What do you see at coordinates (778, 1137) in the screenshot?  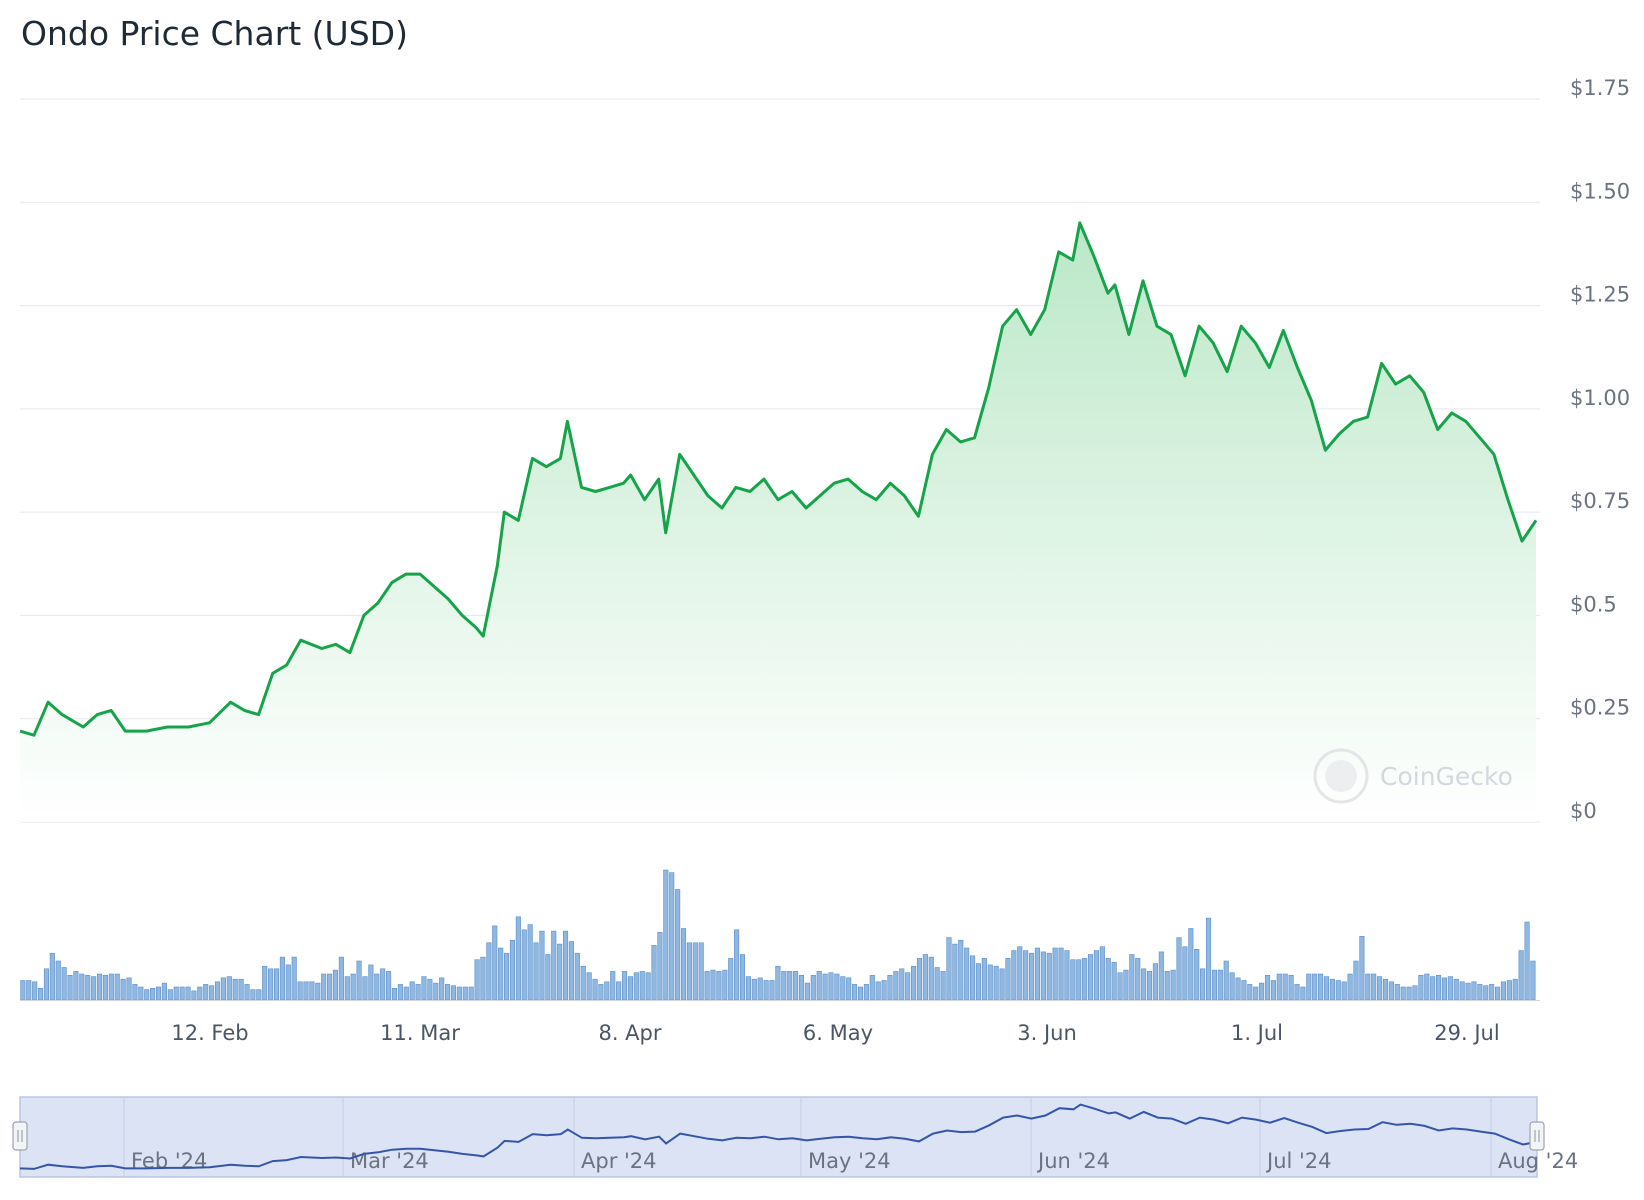 I see `navigator-window` at bounding box center [778, 1137].